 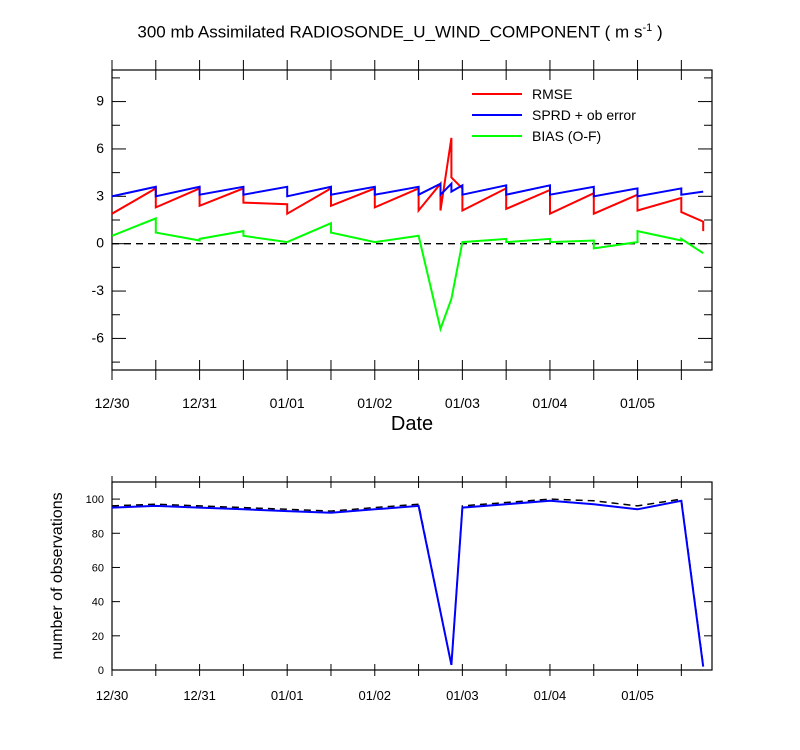 What do you see at coordinates (584, 115) in the screenshot?
I see `legend-label-sprd-ob-error: SPRD + ob error` at bounding box center [584, 115].